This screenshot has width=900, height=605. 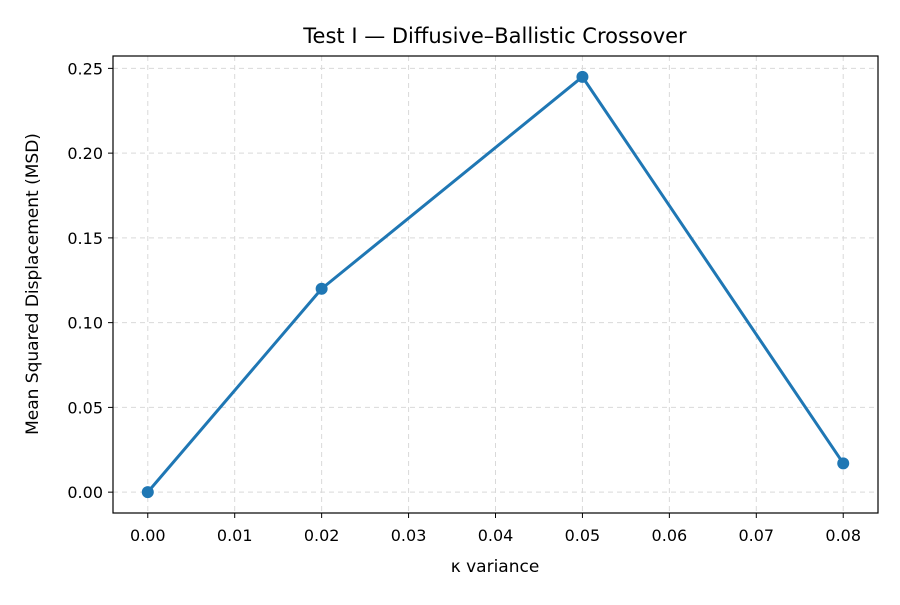 What do you see at coordinates (85, 68) in the screenshot?
I see `y-tick-label: 0.25` at bounding box center [85, 68].